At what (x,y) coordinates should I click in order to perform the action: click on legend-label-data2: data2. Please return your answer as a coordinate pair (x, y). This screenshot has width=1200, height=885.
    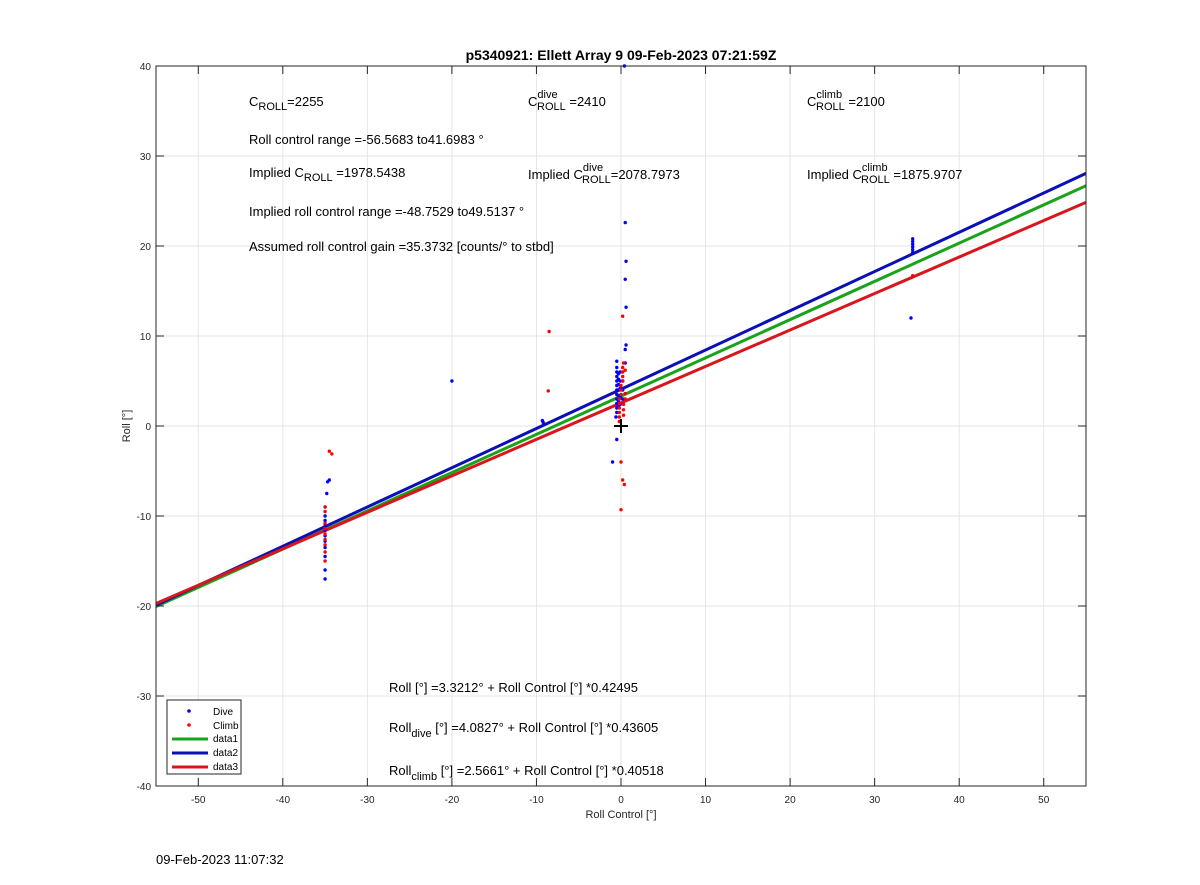
    Looking at the image, I should click on (225, 753).